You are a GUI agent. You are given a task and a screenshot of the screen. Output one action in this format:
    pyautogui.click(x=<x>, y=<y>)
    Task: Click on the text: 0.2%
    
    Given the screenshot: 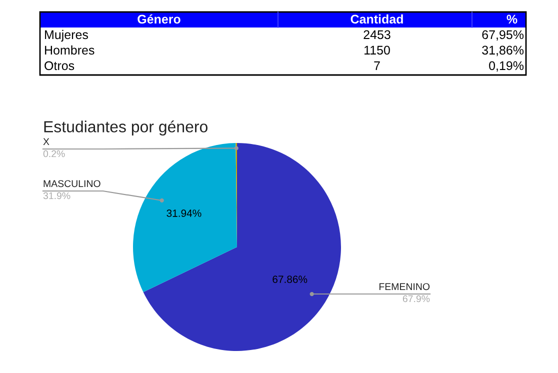 What is the action you would take?
    pyautogui.click(x=54, y=154)
    